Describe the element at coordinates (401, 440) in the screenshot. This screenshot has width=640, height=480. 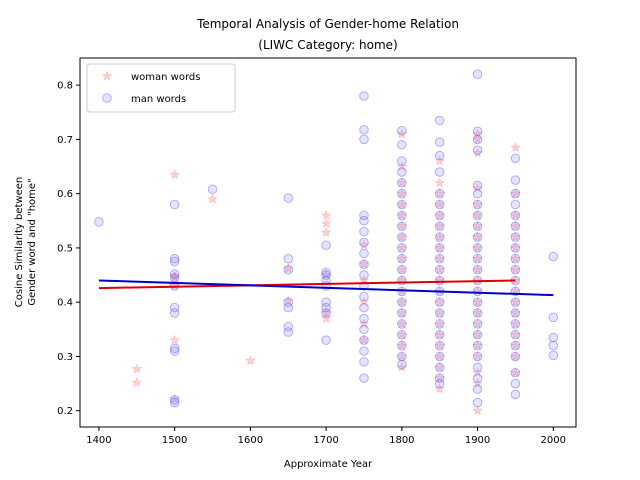
I see `x-tick-label: 1800` at that location.